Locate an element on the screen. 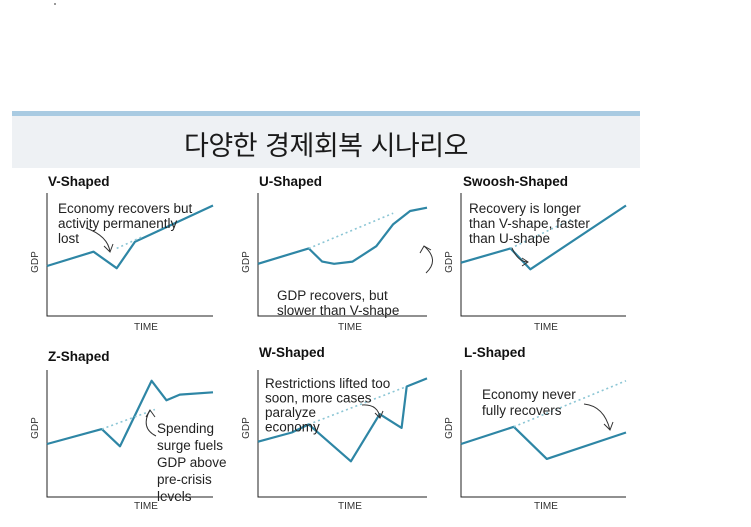 The width and height of the screenshot is (751, 527). swoosh-shaped-panel-title: Swoosh-Shaped is located at coordinates (515, 181).